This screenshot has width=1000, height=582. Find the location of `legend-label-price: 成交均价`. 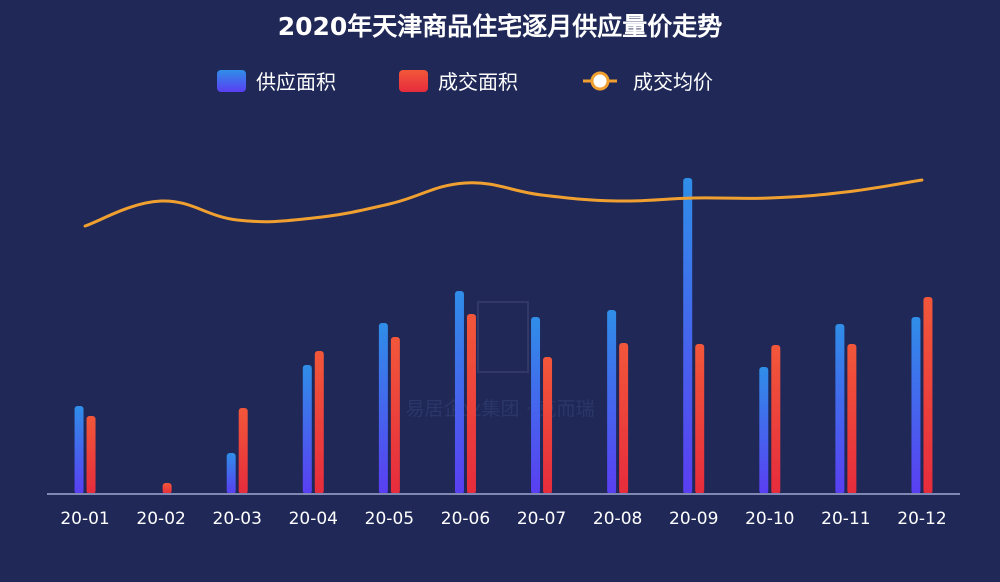

legend-label-price: 成交均价 is located at coordinates (673, 82).